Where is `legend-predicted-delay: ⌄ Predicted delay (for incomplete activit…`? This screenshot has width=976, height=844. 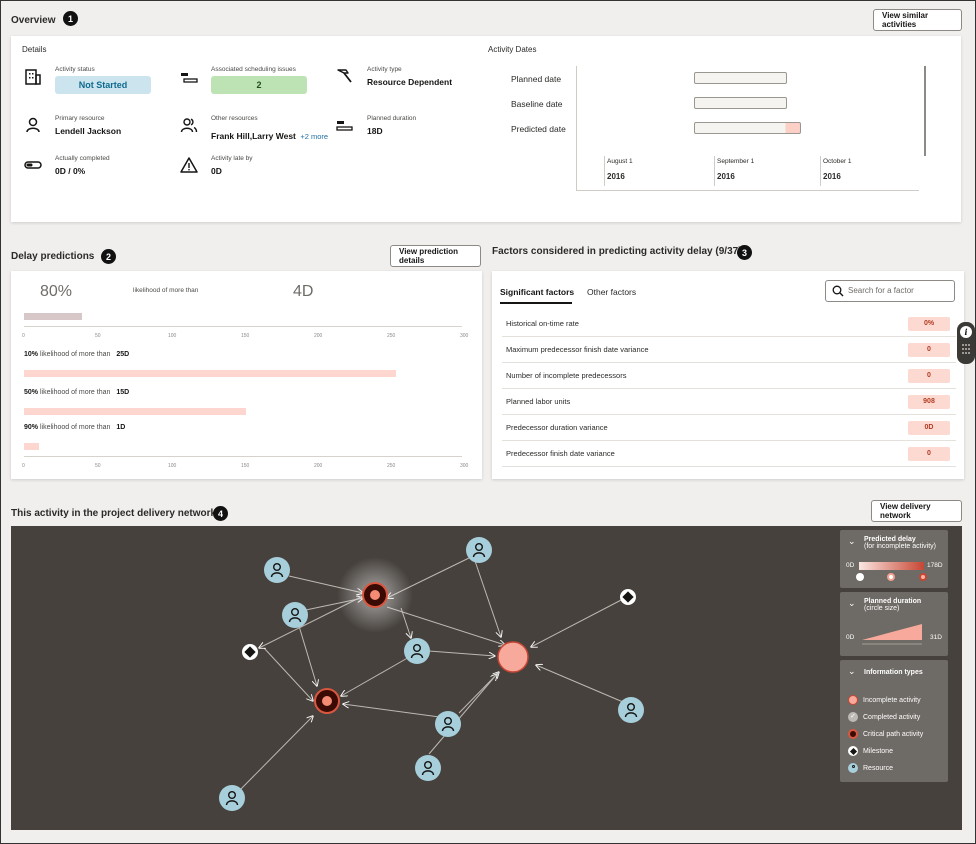
legend-predicted-delay: ⌄ Predicted delay (for incomplete activit… is located at coordinates (894, 559).